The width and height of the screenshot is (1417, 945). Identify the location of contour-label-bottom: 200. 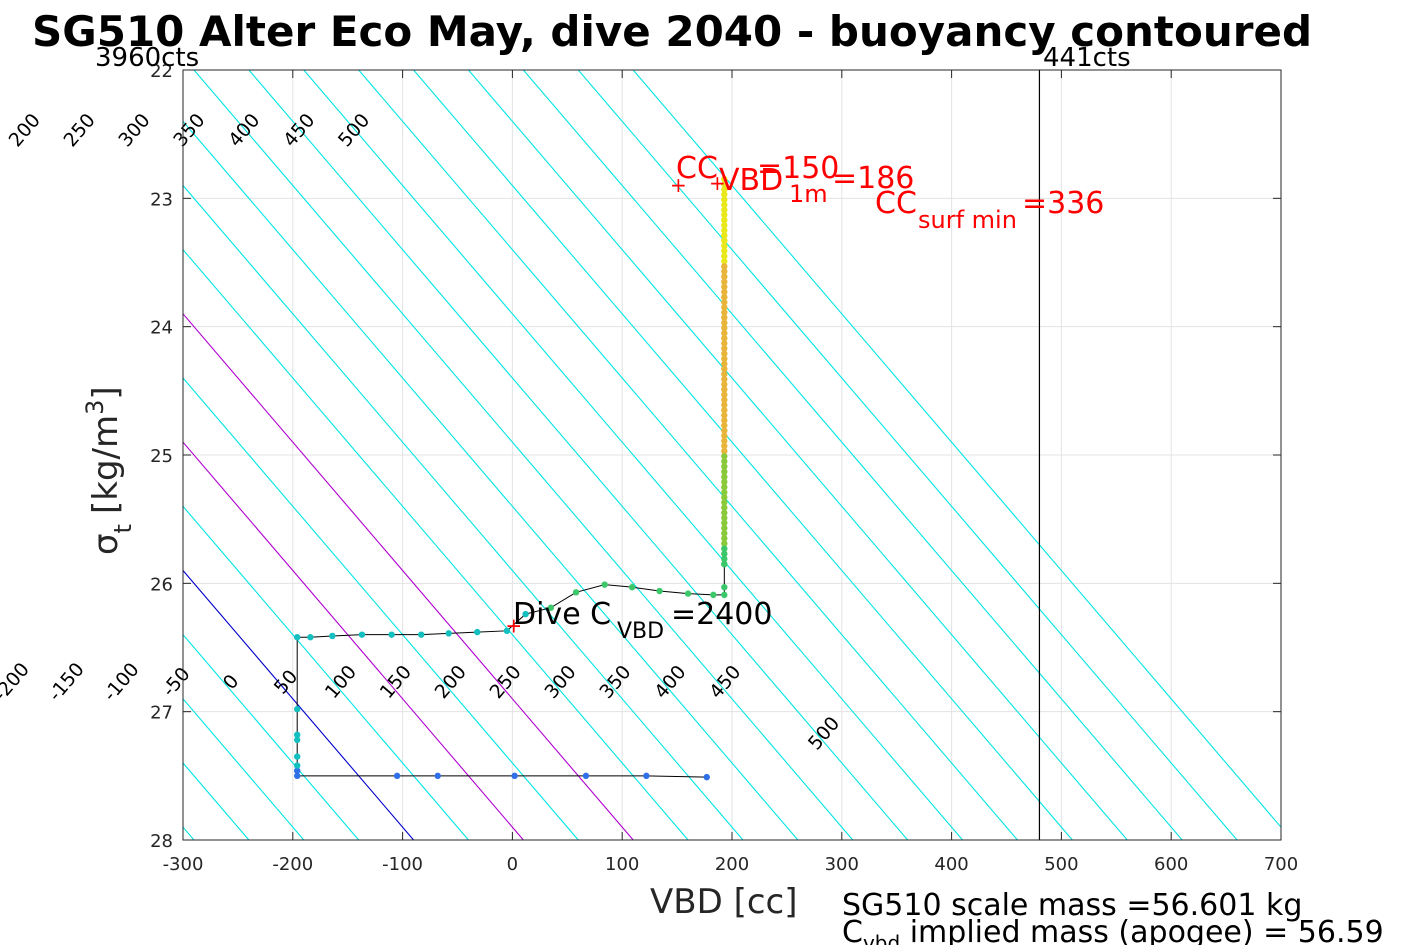
(451, 682).